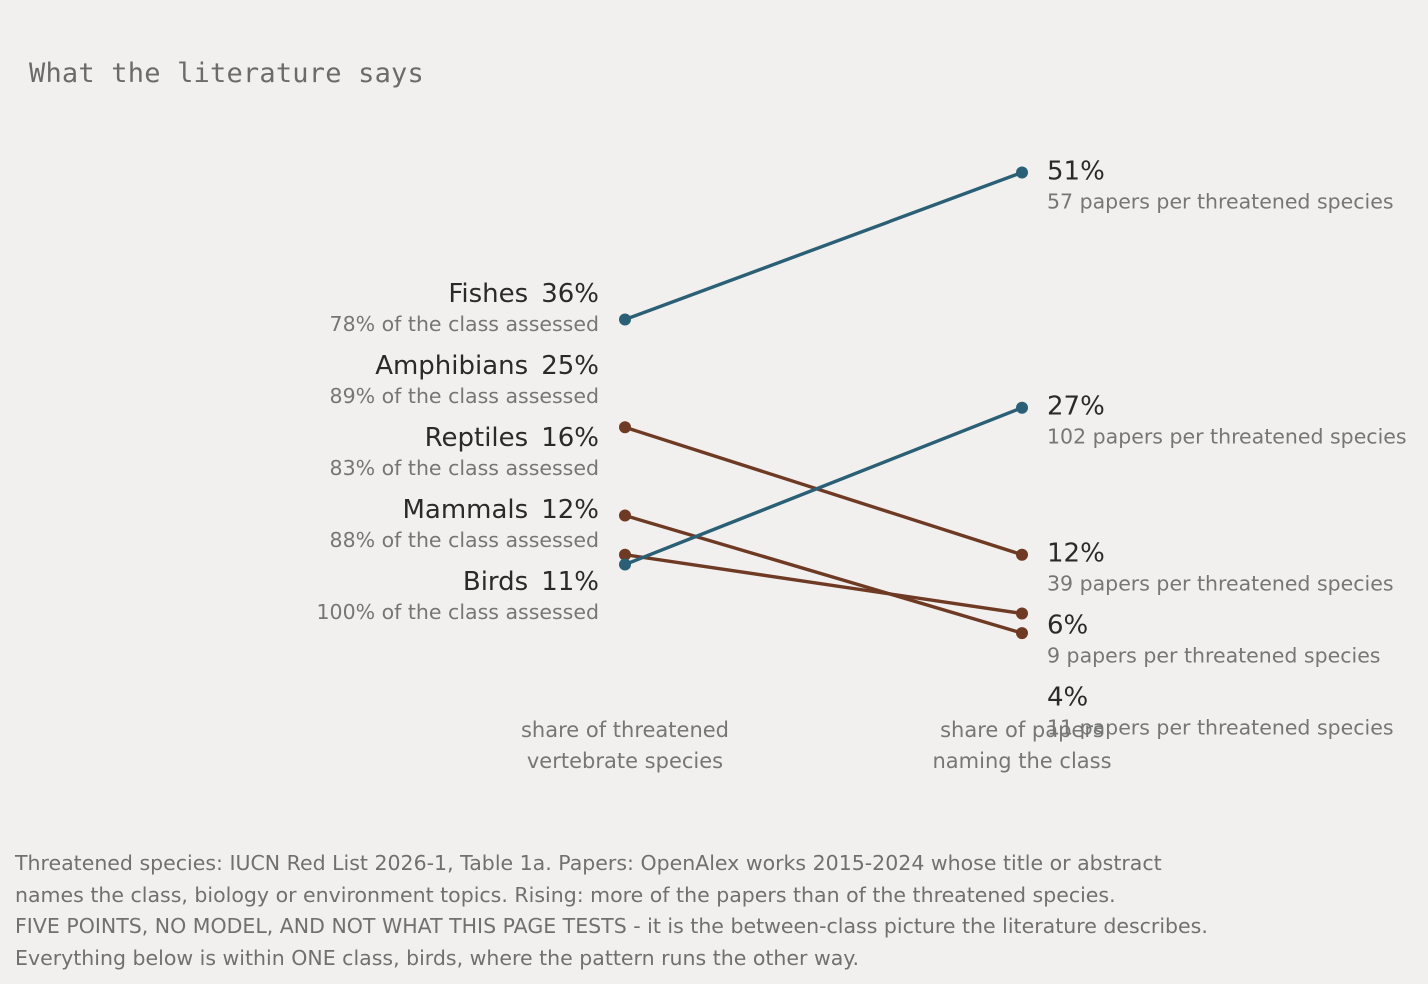  Describe the element at coordinates (625, 564) in the screenshot. I see `left-point-birds` at that location.